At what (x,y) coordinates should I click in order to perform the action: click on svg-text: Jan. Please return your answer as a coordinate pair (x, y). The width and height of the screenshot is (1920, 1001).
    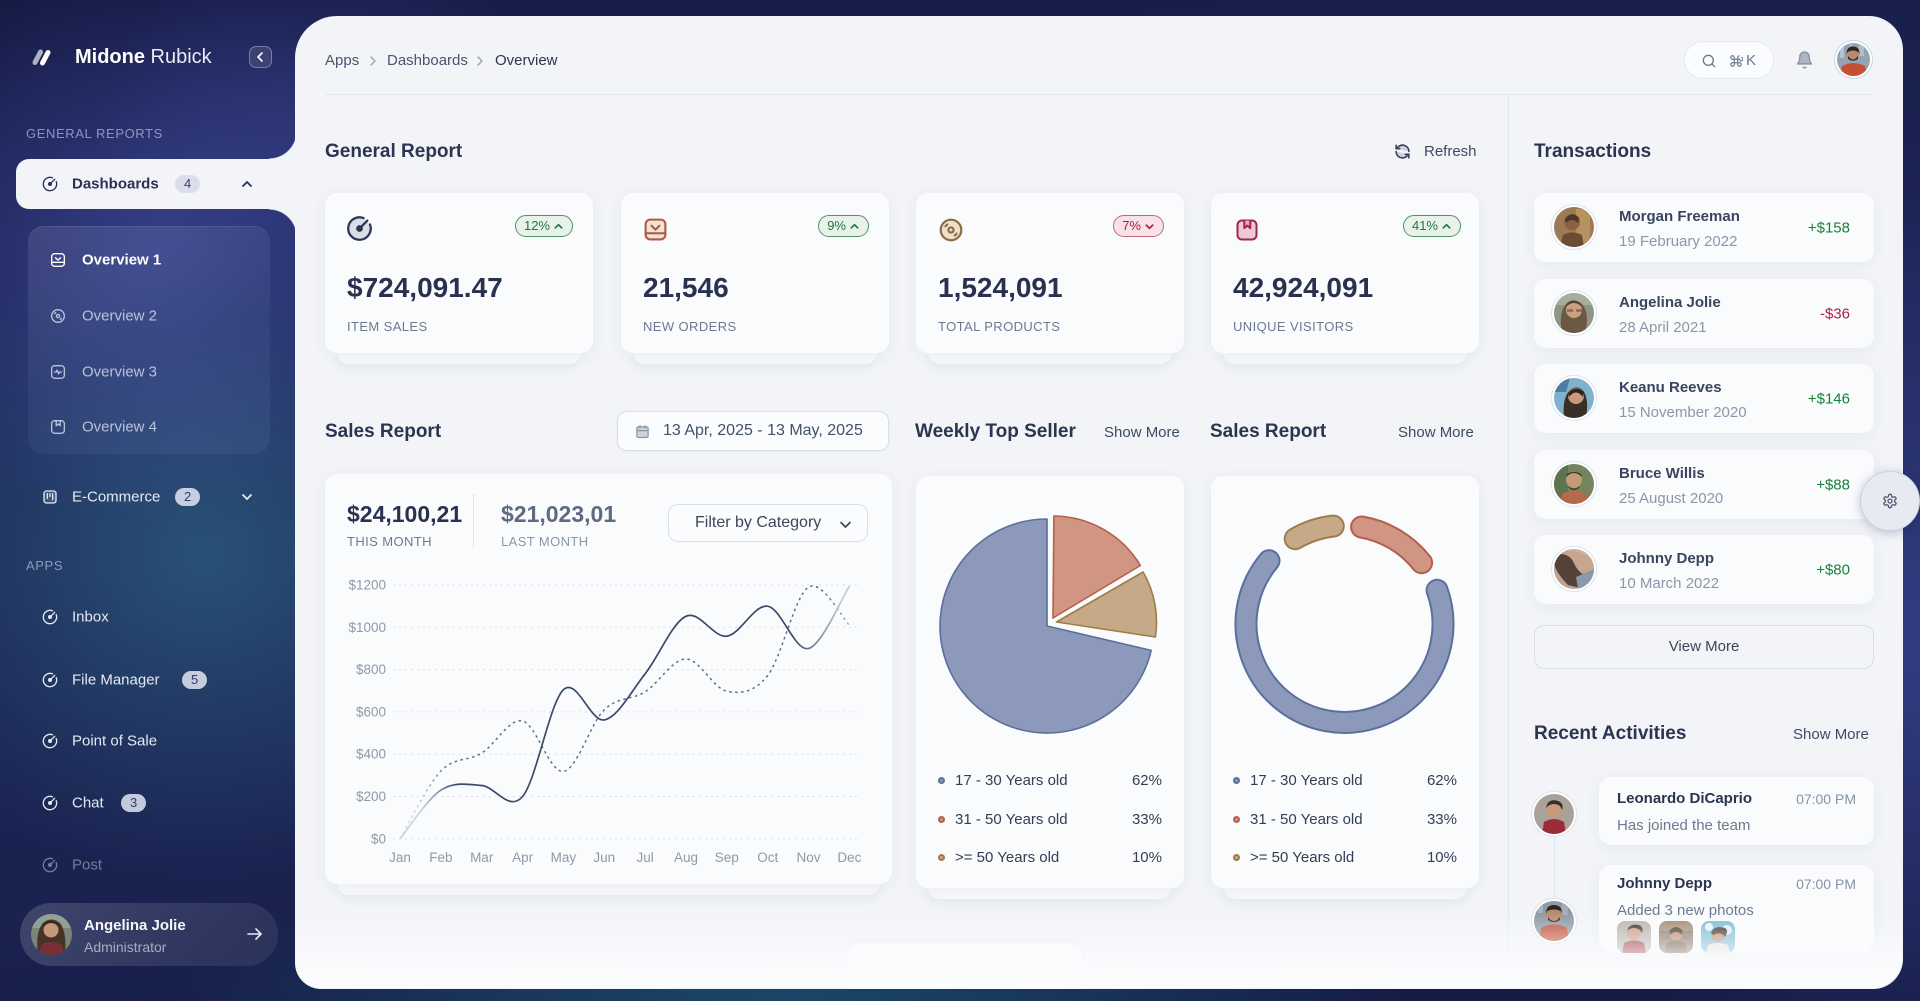
    Looking at the image, I should click on (400, 857).